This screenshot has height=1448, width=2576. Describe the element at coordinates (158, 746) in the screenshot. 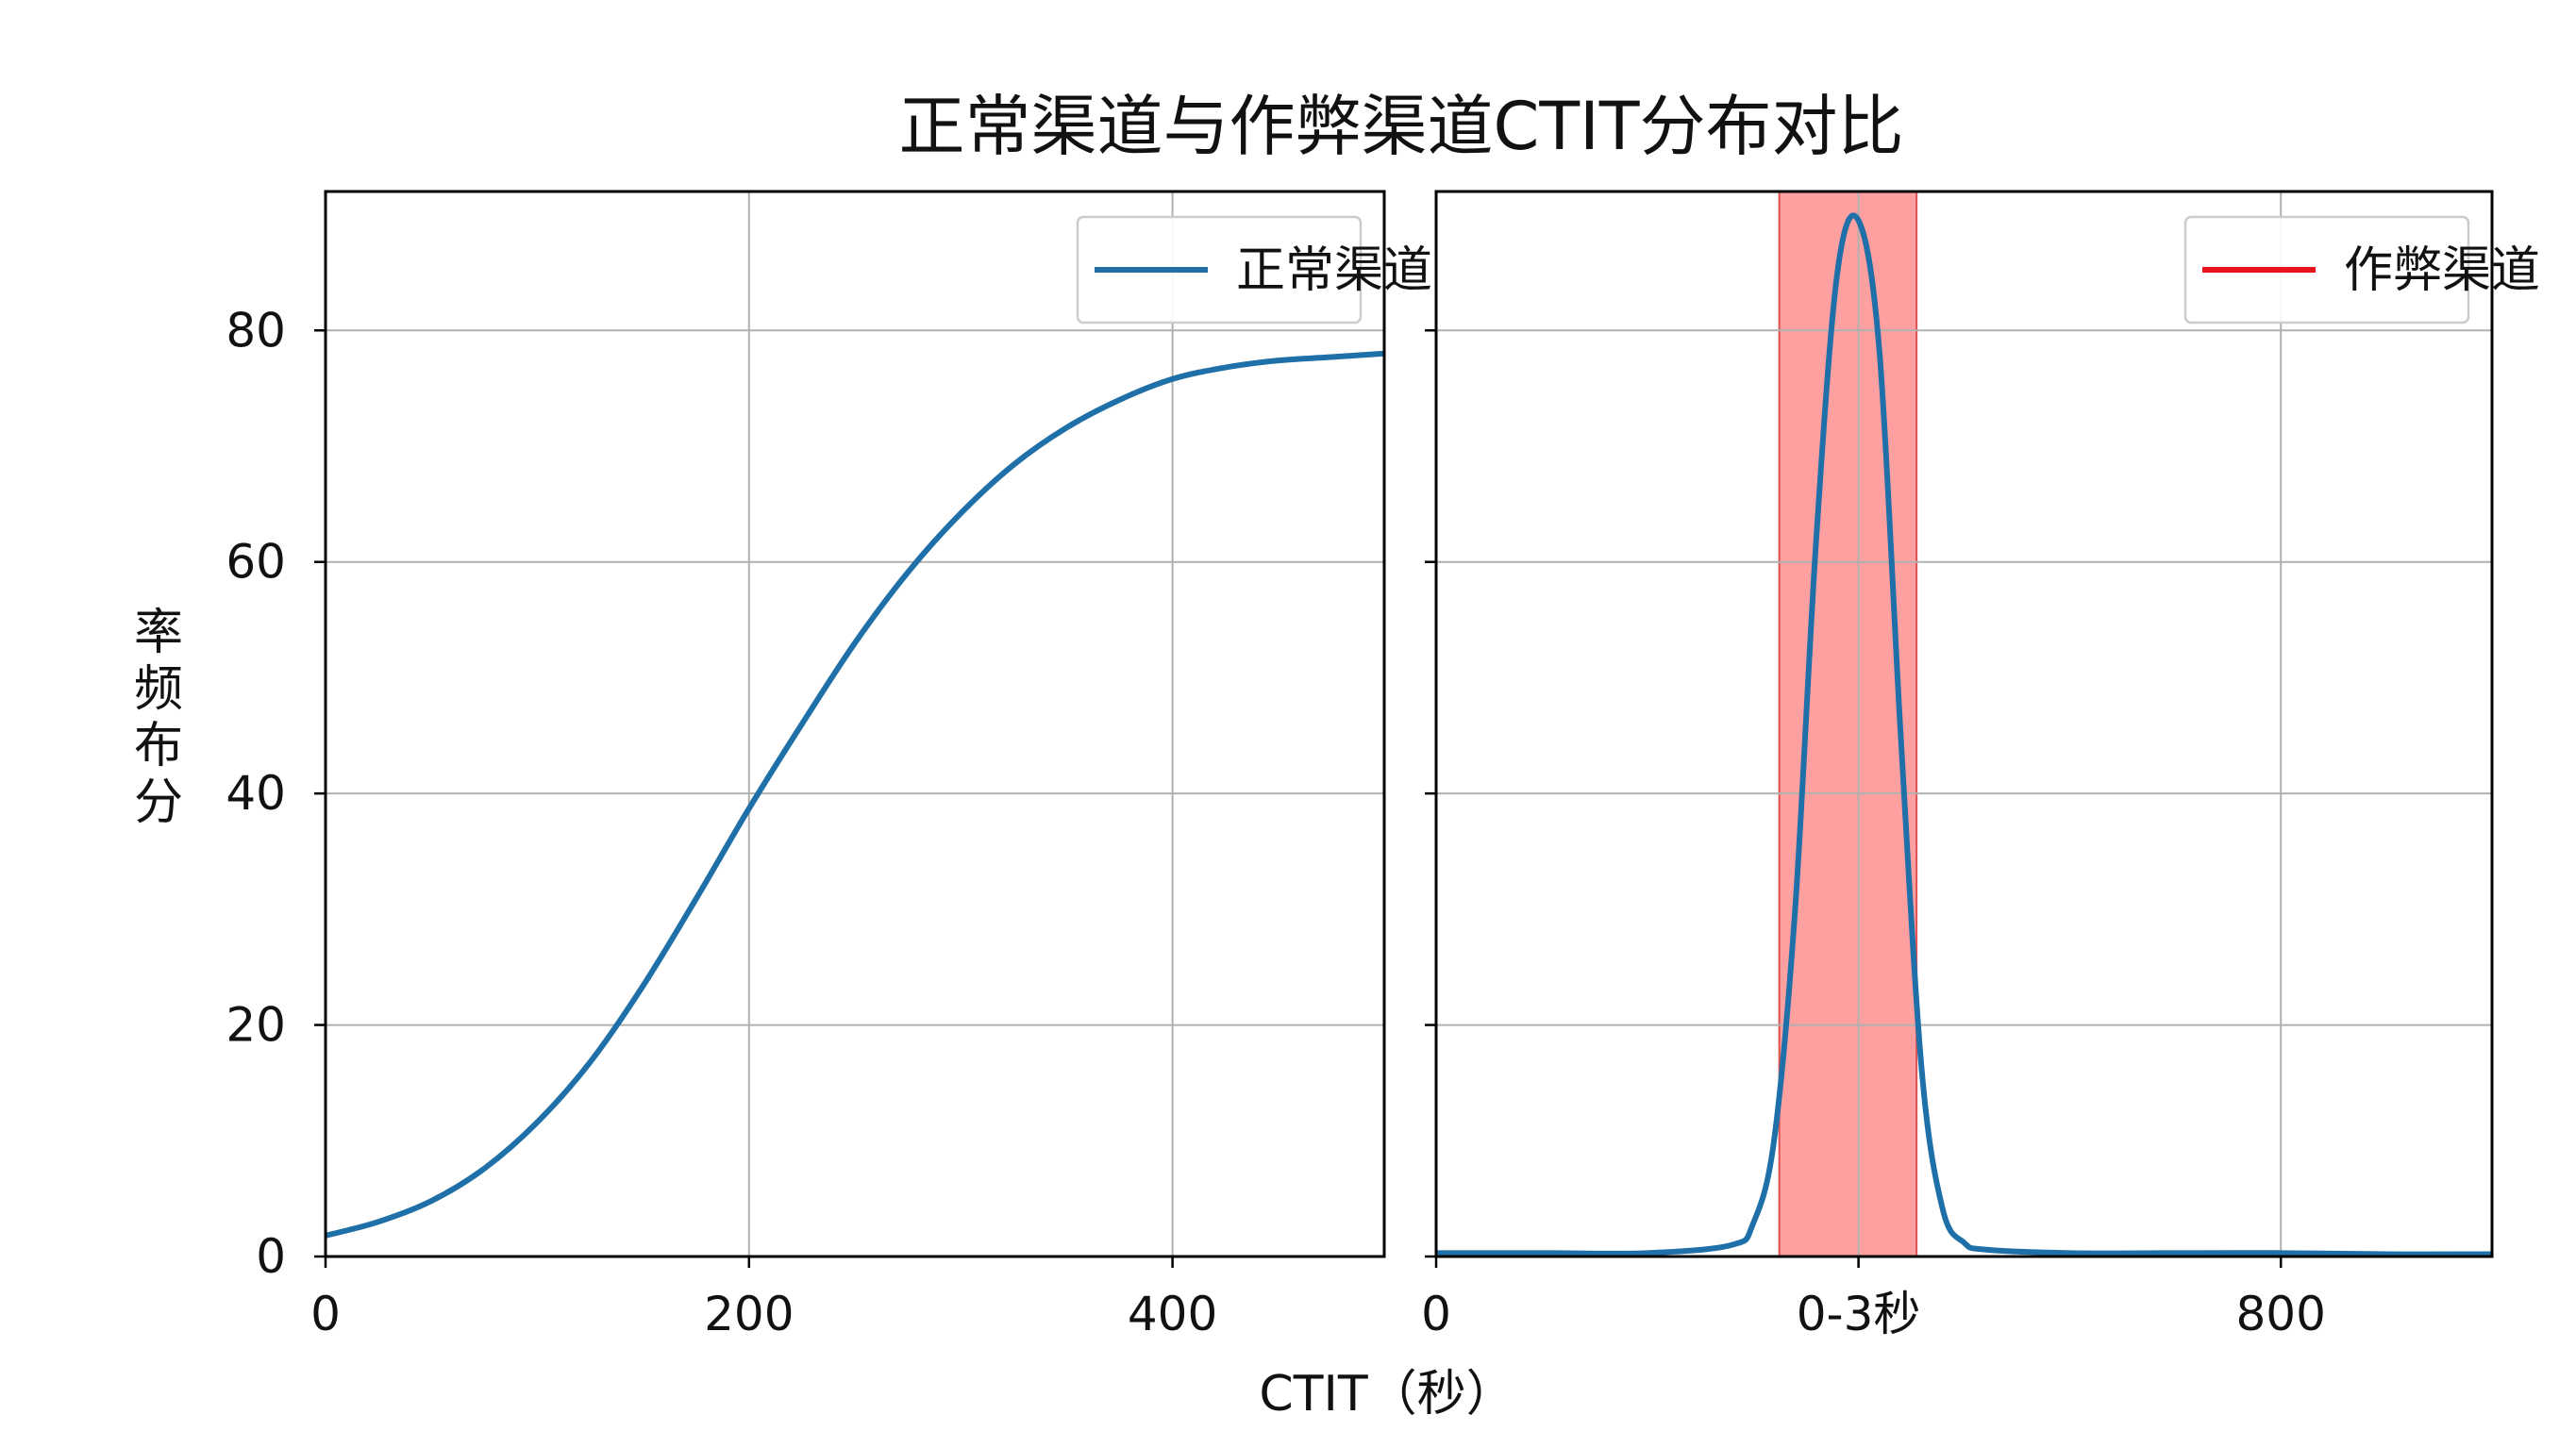

I see `y-axis-label-char-1: 布` at that location.